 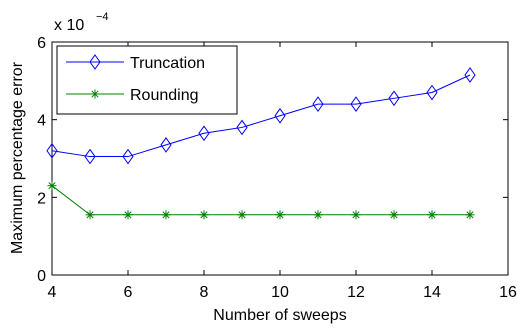 What do you see at coordinates (164, 95) in the screenshot?
I see `legend-label: Rounding` at bounding box center [164, 95].